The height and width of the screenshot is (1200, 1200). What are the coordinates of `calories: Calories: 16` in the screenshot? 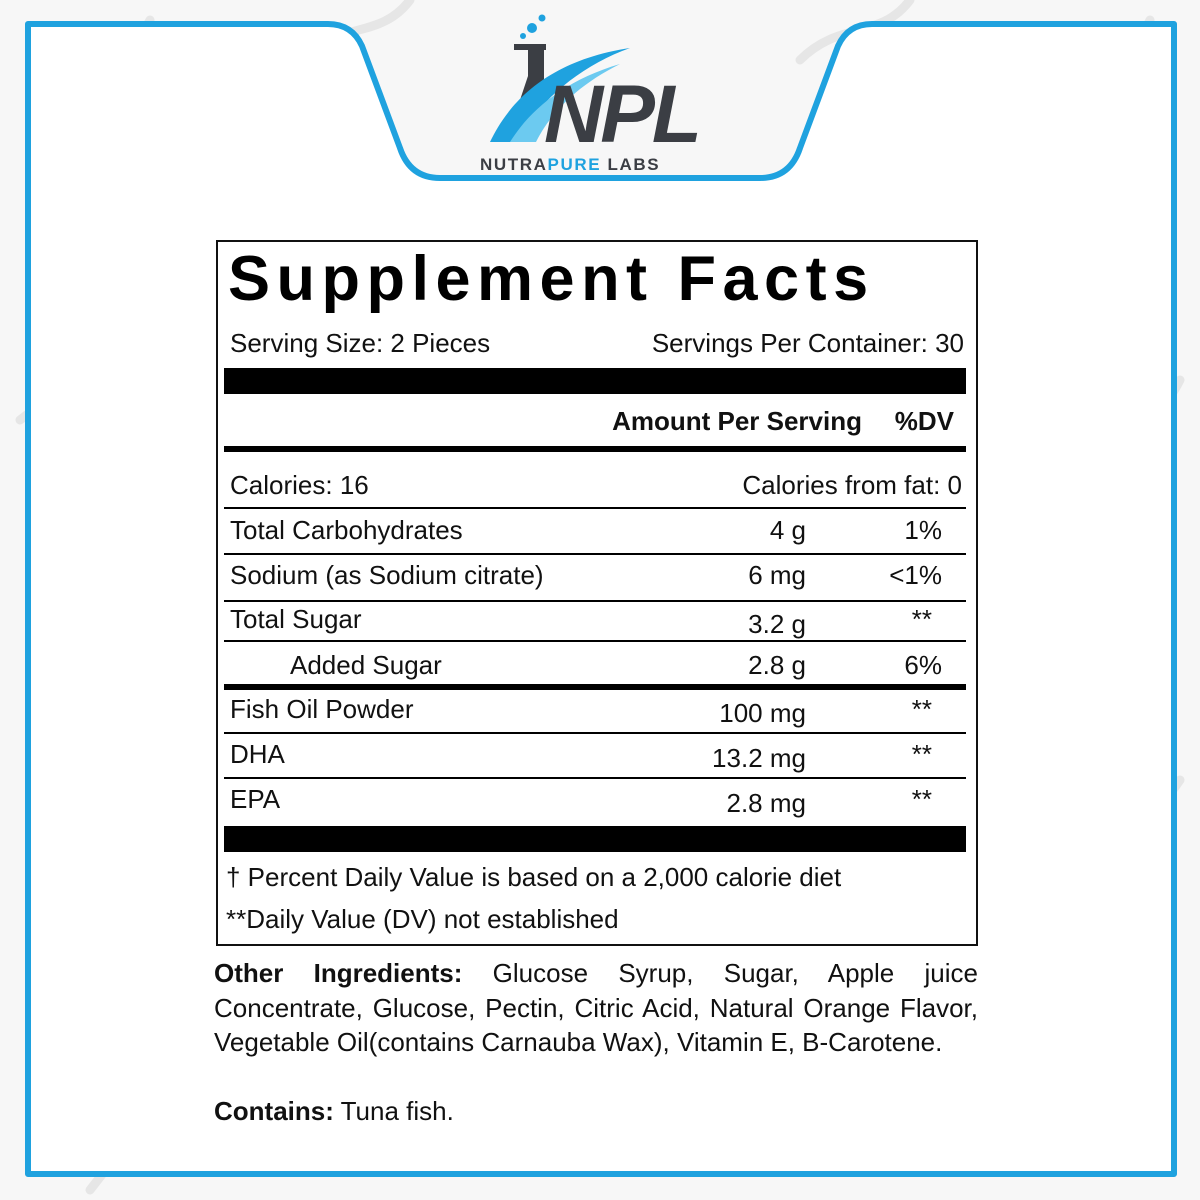 It's located at (299, 485).